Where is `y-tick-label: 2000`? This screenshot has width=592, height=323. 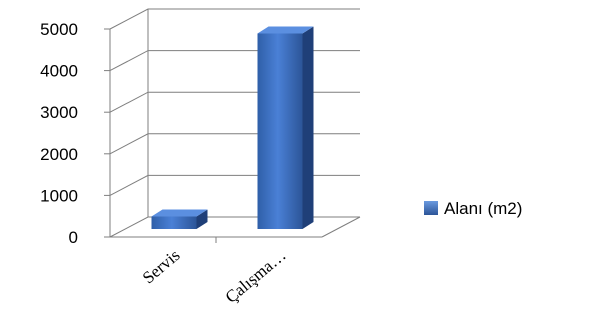
y-tick-label: 2000 is located at coordinates (59, 154).